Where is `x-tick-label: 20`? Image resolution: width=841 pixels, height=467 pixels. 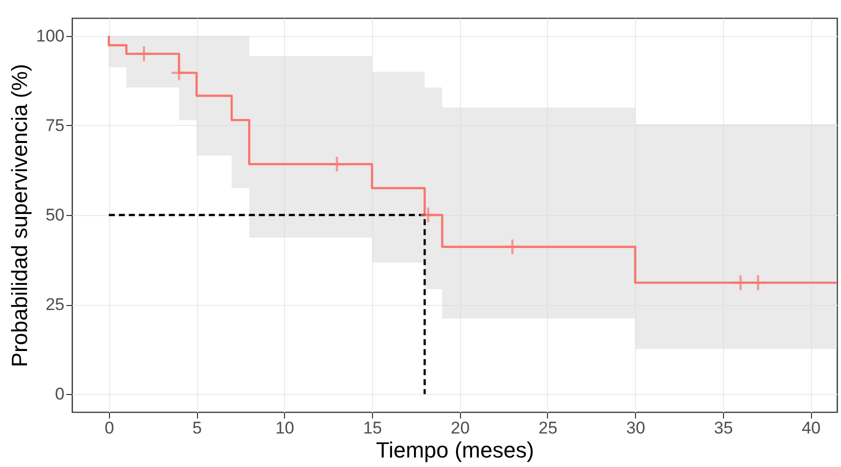
x-tick-label: 20 is located at coordinates (460, 428).